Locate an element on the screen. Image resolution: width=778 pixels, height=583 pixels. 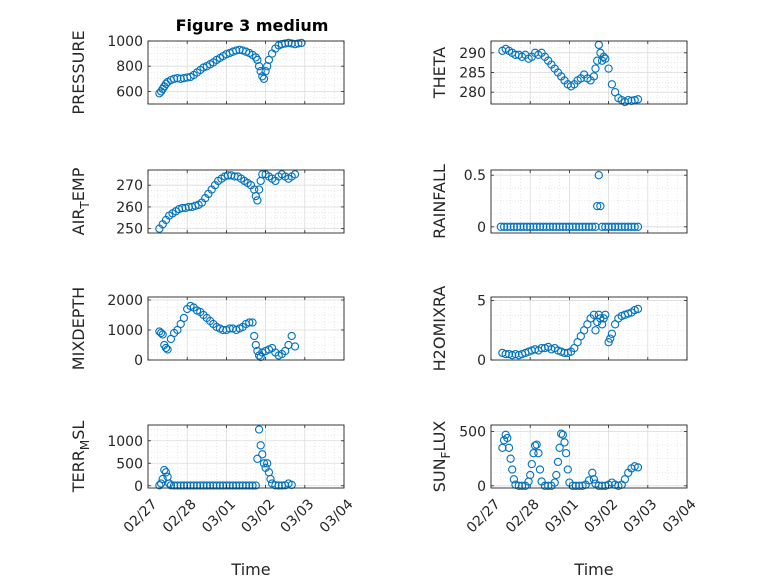
subplot-6: 0 5 H2OMIXRA is located at coordinates (559, 328).